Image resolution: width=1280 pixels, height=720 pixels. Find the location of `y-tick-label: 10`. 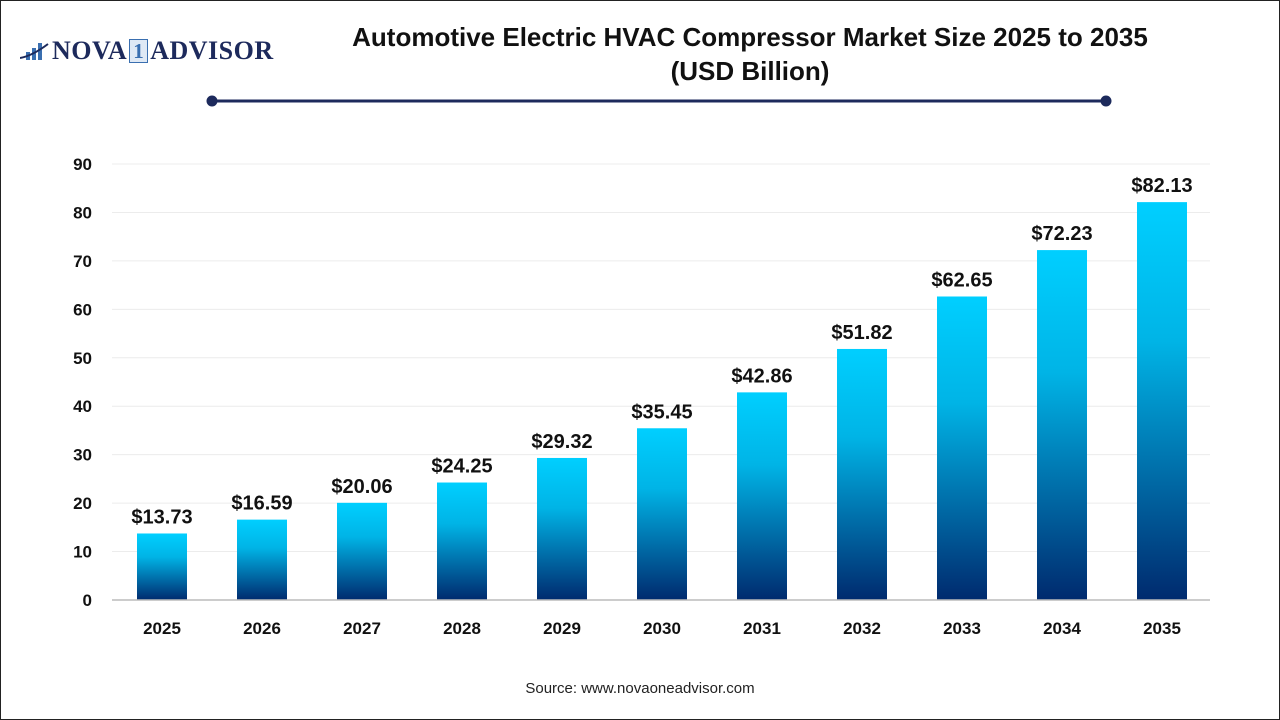

y-tick-label: 10 is located at coordinates (82, 552).